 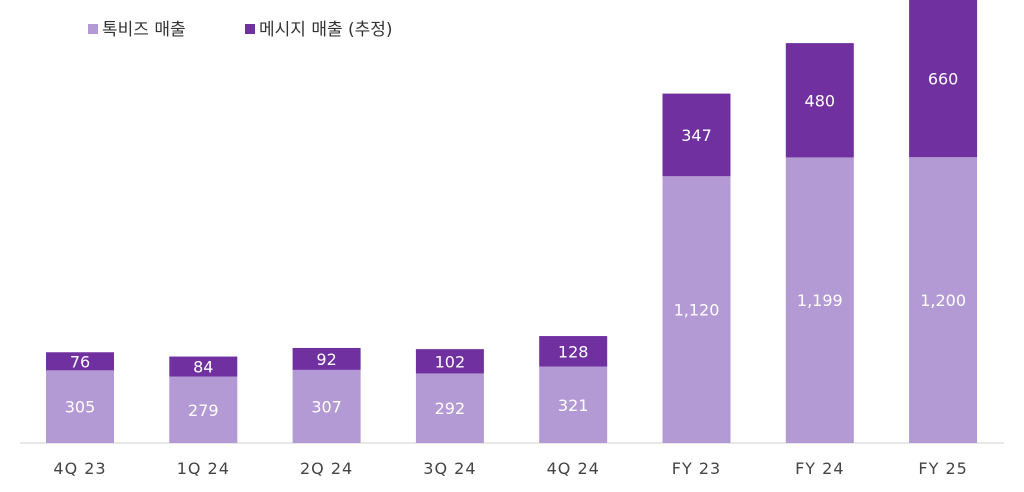 What do you see at coordinates (696, 468) in the screenshot?
I see `x-tick-label-6: FY 23` at bounding box center [696, 468].